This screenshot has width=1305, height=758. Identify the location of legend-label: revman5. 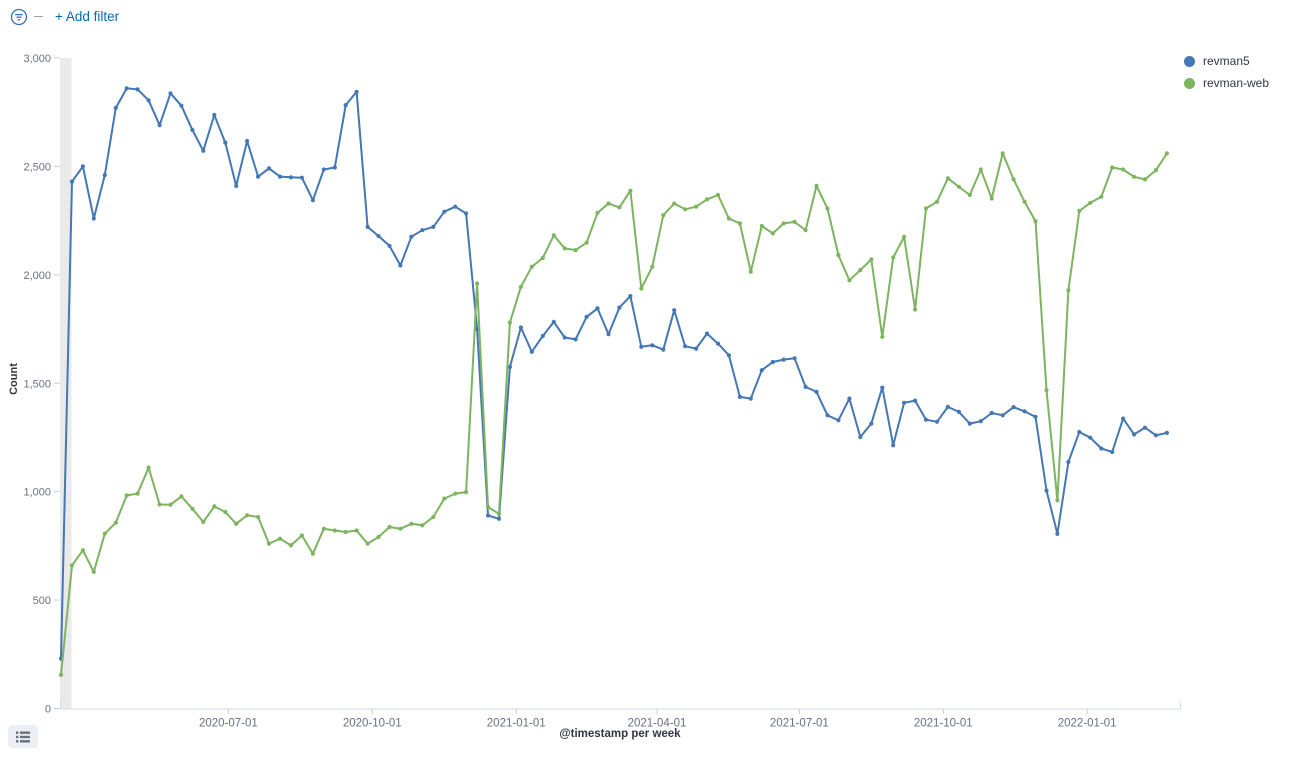
(1226, 61).